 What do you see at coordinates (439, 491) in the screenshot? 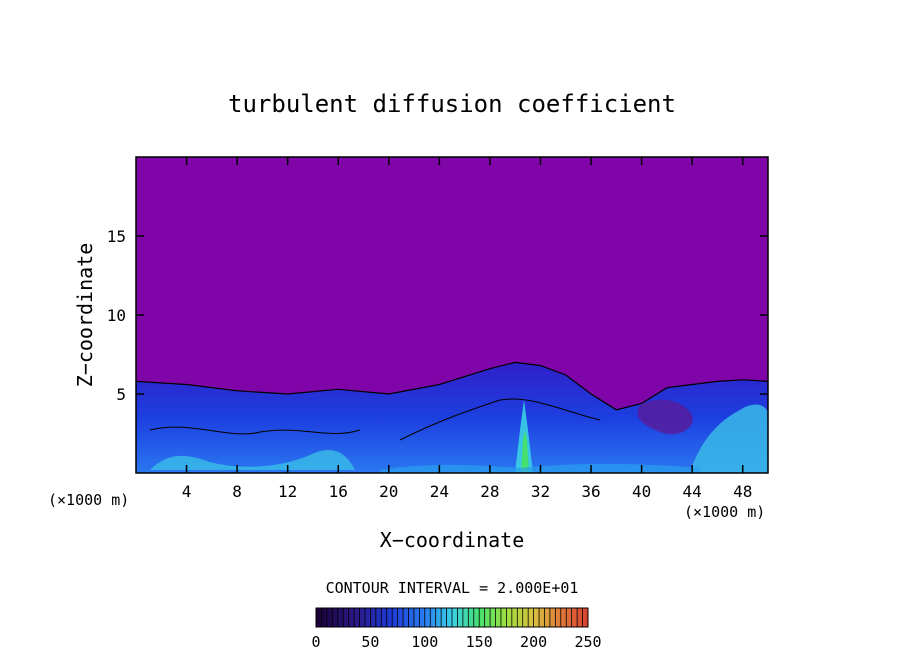
I see `x-tick-label: 24` at bounding box center [439, 491].